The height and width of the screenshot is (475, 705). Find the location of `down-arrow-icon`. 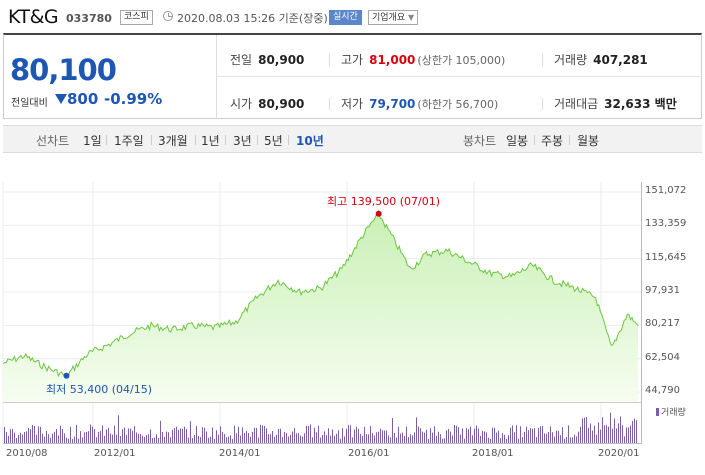

down-arrow-icon is located at coordinates (61, 99).